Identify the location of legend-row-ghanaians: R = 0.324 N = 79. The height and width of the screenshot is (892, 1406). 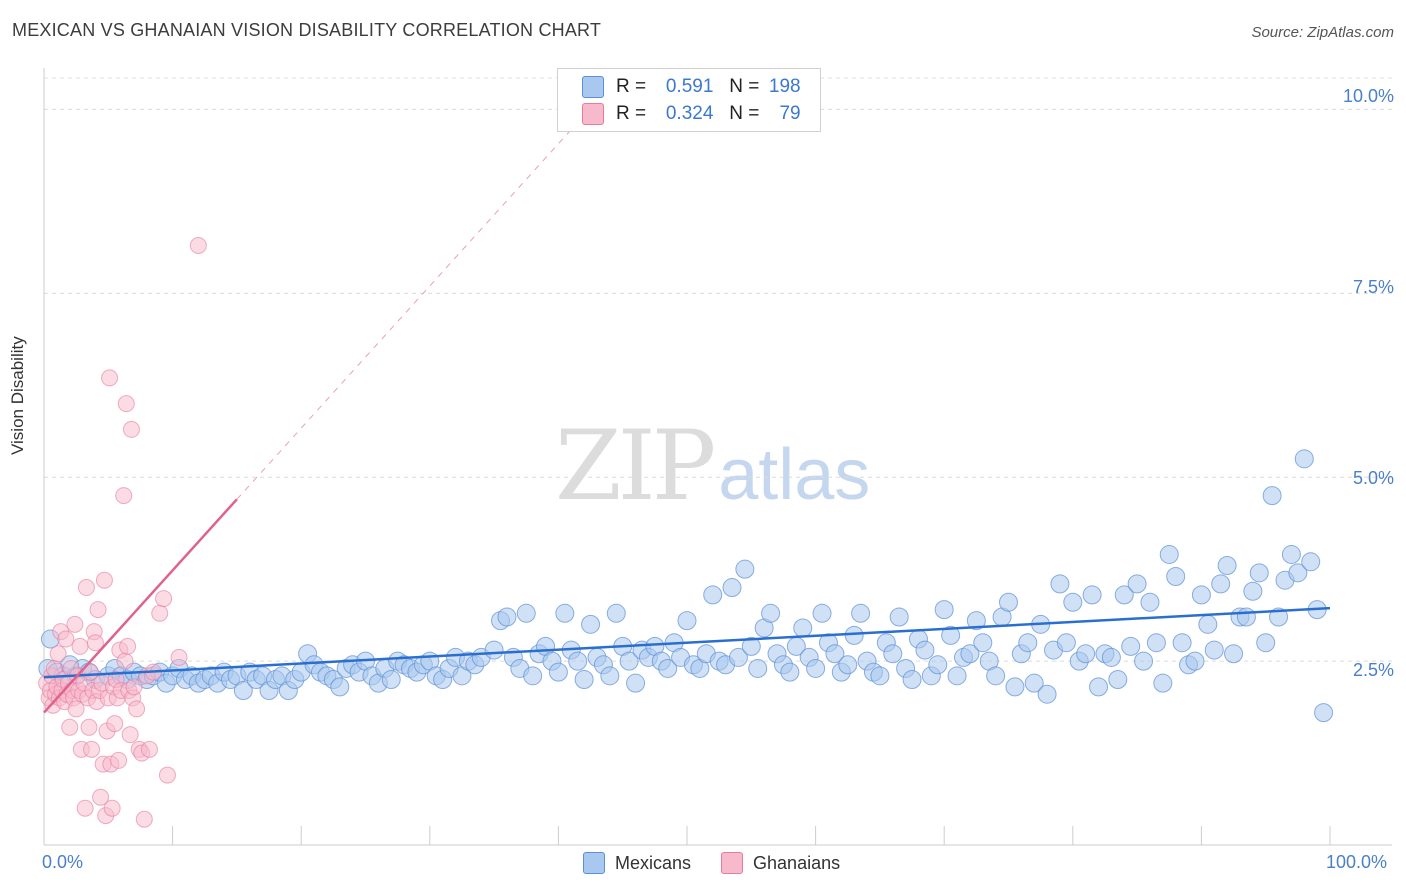
(691, 114).